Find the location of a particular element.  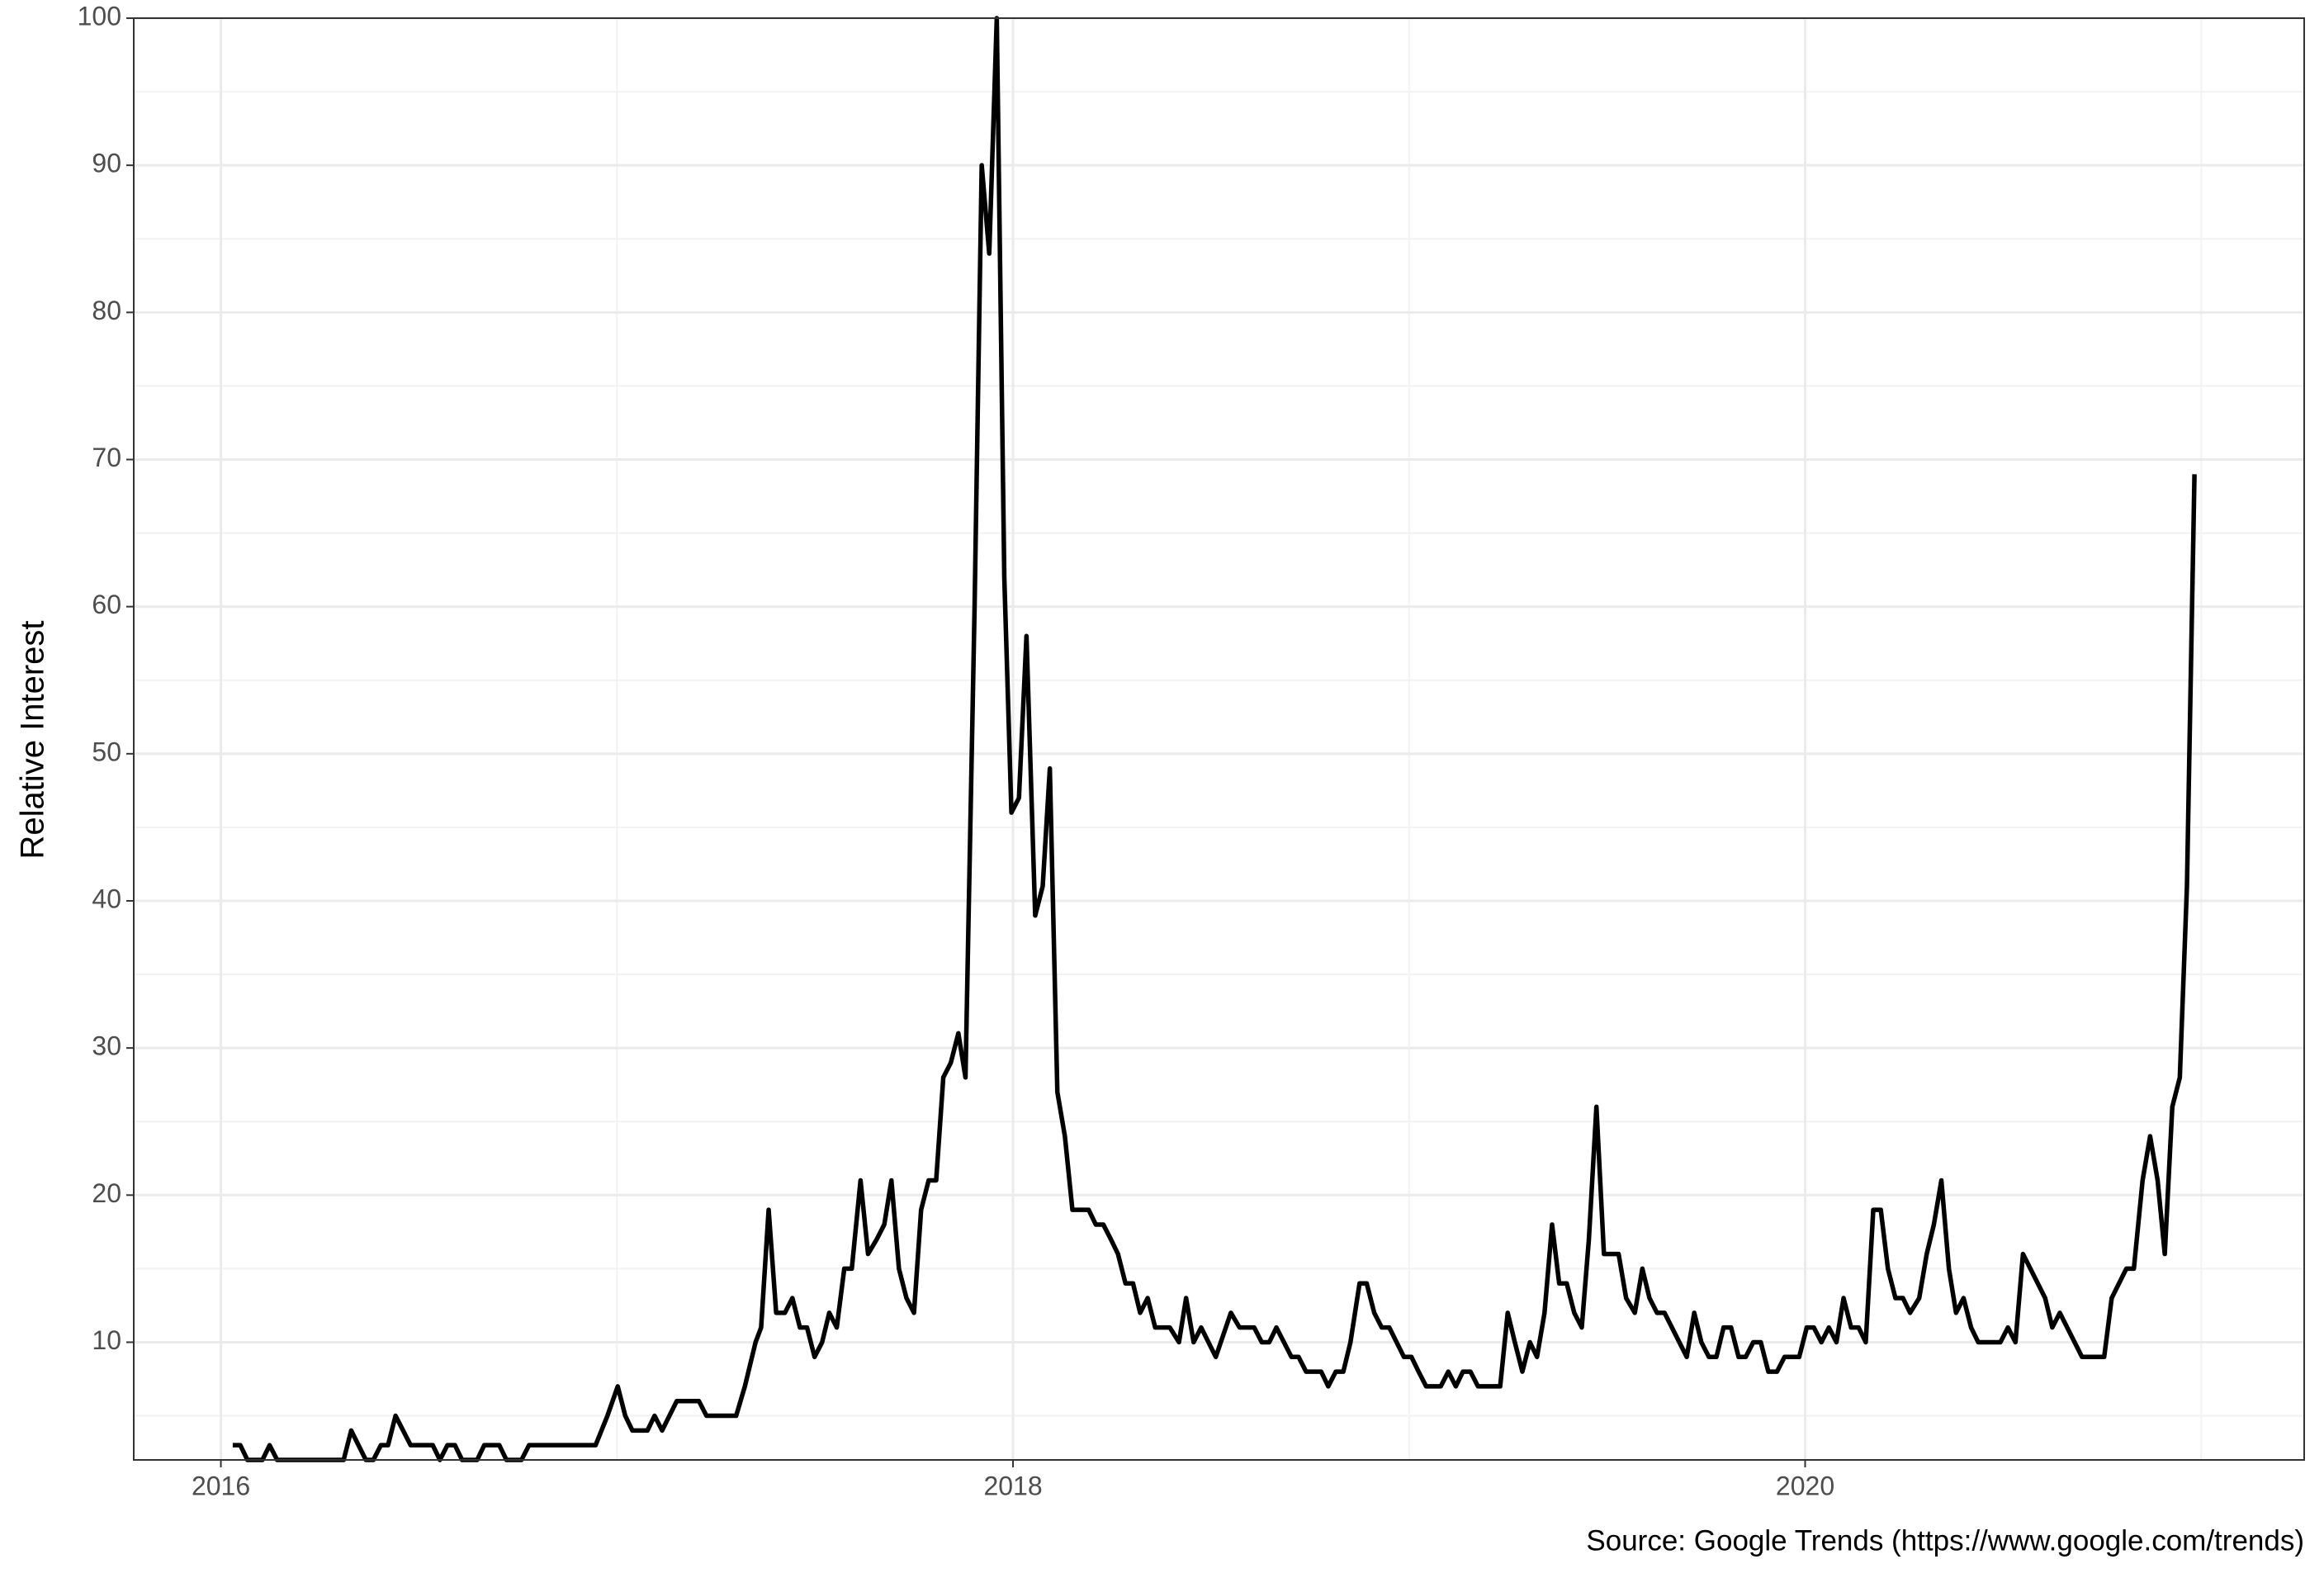

y-tick-label: 70 is located at coordinates (107, 457).